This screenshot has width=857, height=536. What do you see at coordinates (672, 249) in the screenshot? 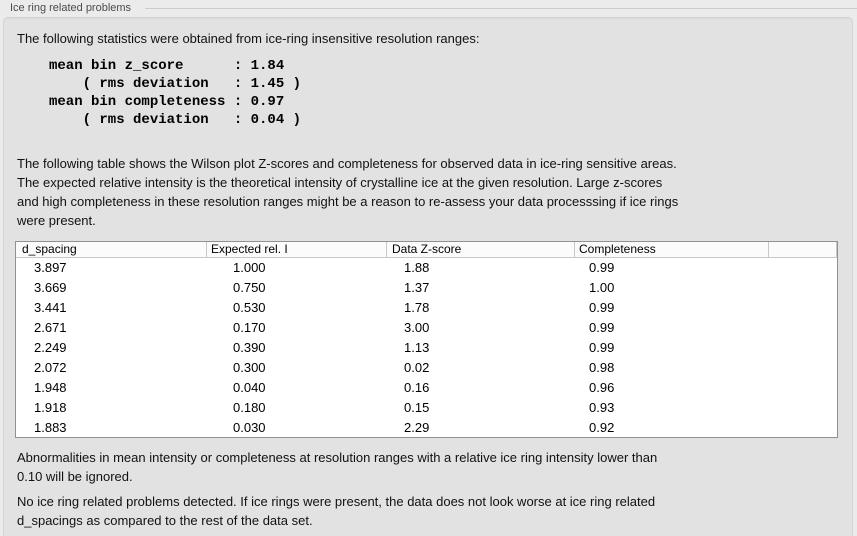
I see `column-header: Completeness` at bounding box center [672, 249].